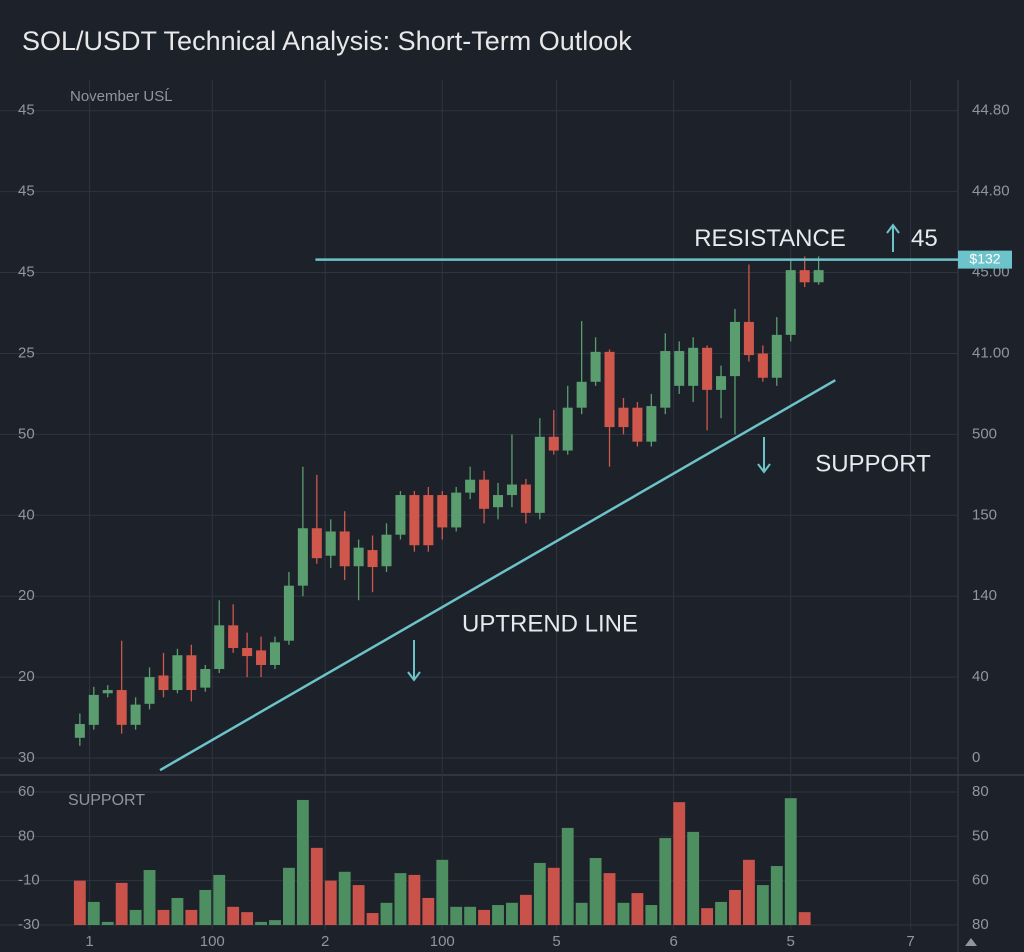 The width and height of the screenshot is (1024, 952). What do you see at coordinates (29, 880) in the screenshot?
I see `y-tick-label: -10` at bounding box center [29, 880].